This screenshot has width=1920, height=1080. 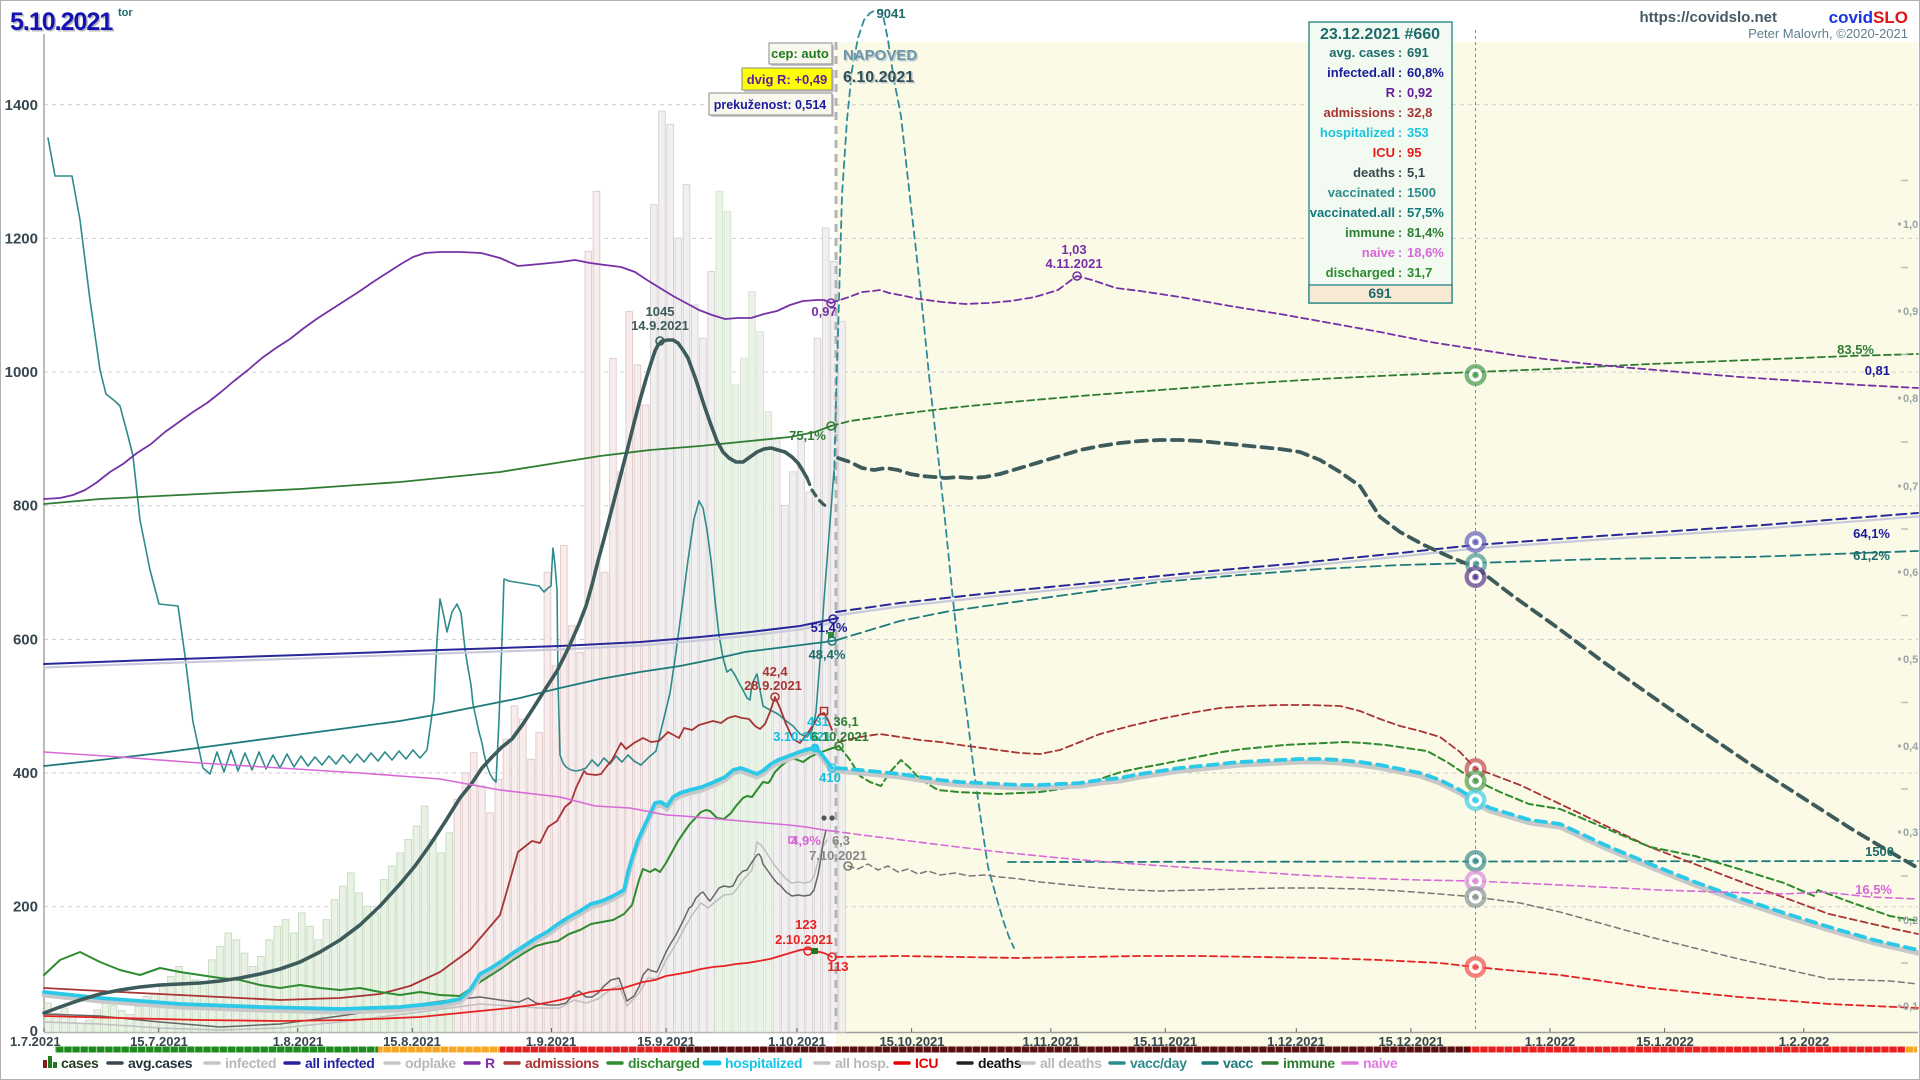 I want to click on svg-text: cep: auto, so click(x=800, y=53).